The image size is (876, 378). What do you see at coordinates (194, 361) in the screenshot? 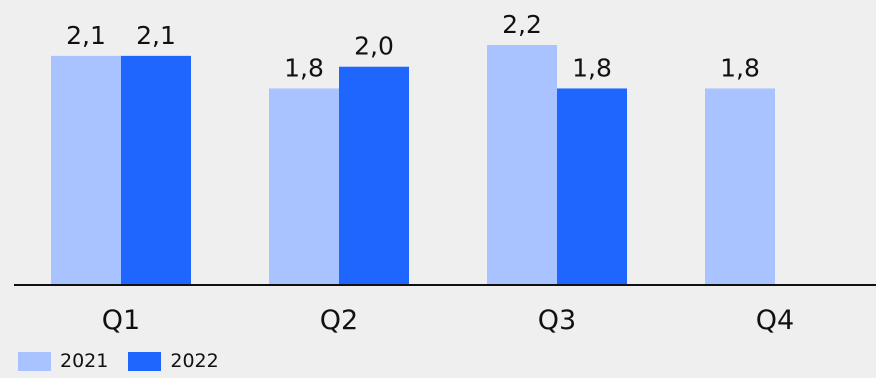
I see `legend-label-2022: 2022` at bounding box center [194, 361].